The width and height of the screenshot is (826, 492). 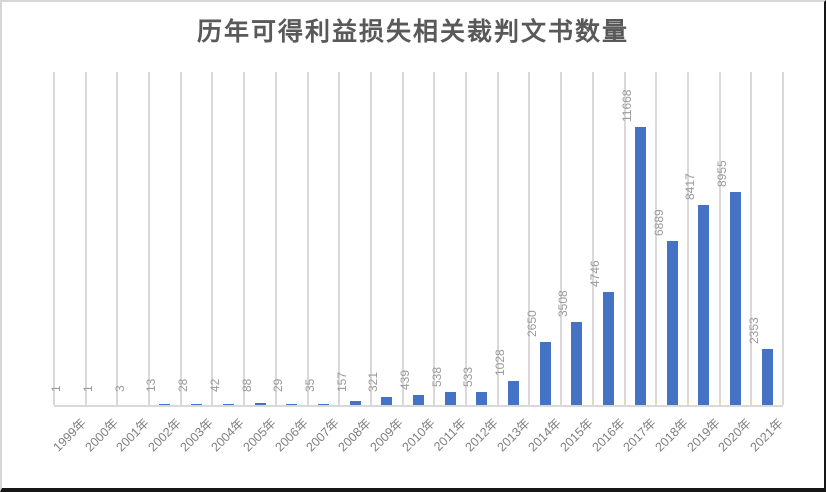 What do you see at coordinates (608, 435) in the screenshot?
I see `x-tick-label: 2016年` at bounding box center [608, 435].